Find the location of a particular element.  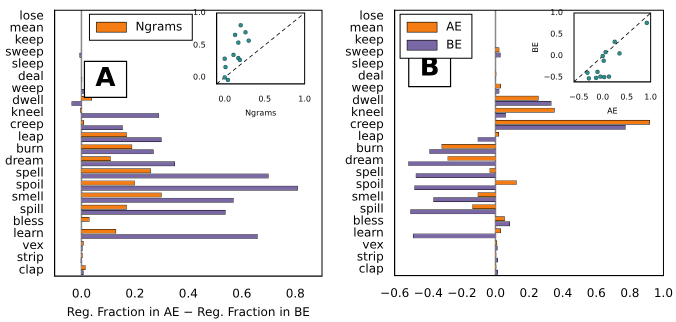

x-tick-label: −0.6 is located at coordinates (395, 293).